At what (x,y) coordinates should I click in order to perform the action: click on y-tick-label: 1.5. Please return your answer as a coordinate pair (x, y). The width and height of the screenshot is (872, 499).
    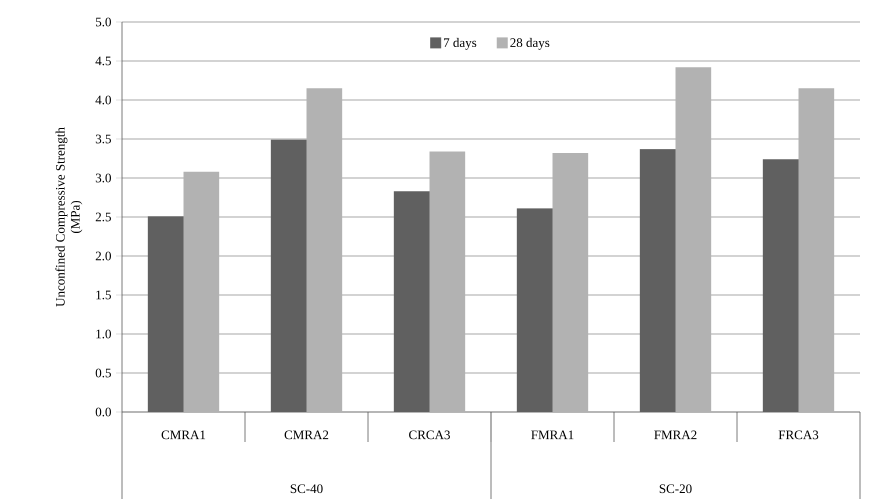
    Looking at the image, I should click on (103, 295).